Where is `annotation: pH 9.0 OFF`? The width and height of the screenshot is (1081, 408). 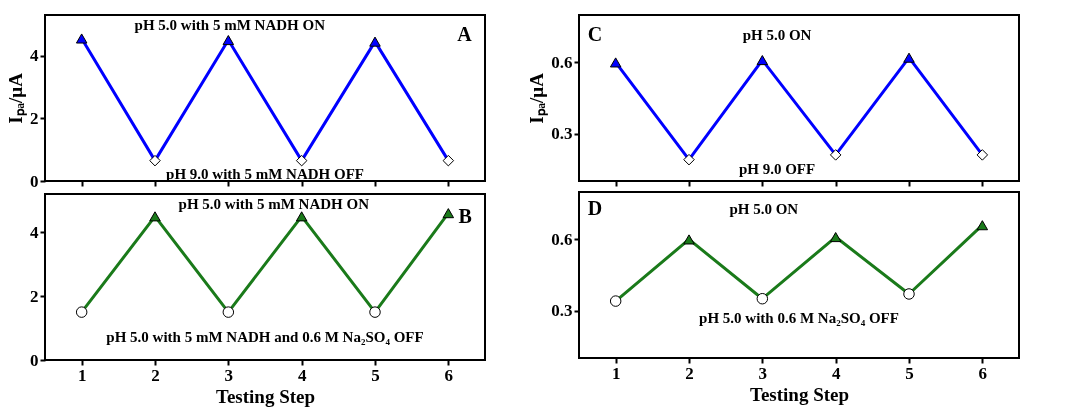 annotation: pH 9.0 OFF is located at coordinates (777, 169).